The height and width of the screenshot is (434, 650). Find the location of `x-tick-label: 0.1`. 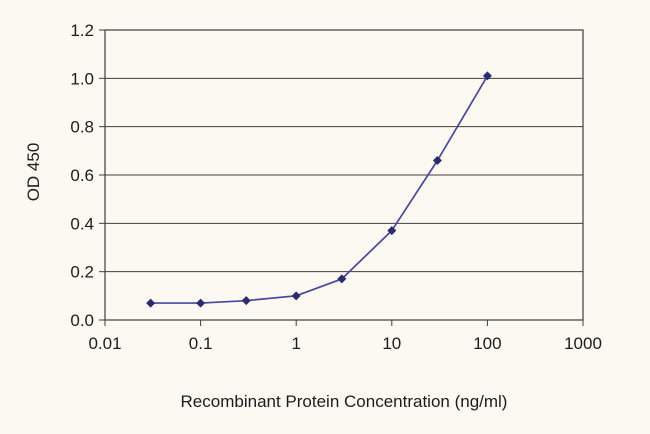

x-tick-label: 0.1 is located at coordinates (201, 343).